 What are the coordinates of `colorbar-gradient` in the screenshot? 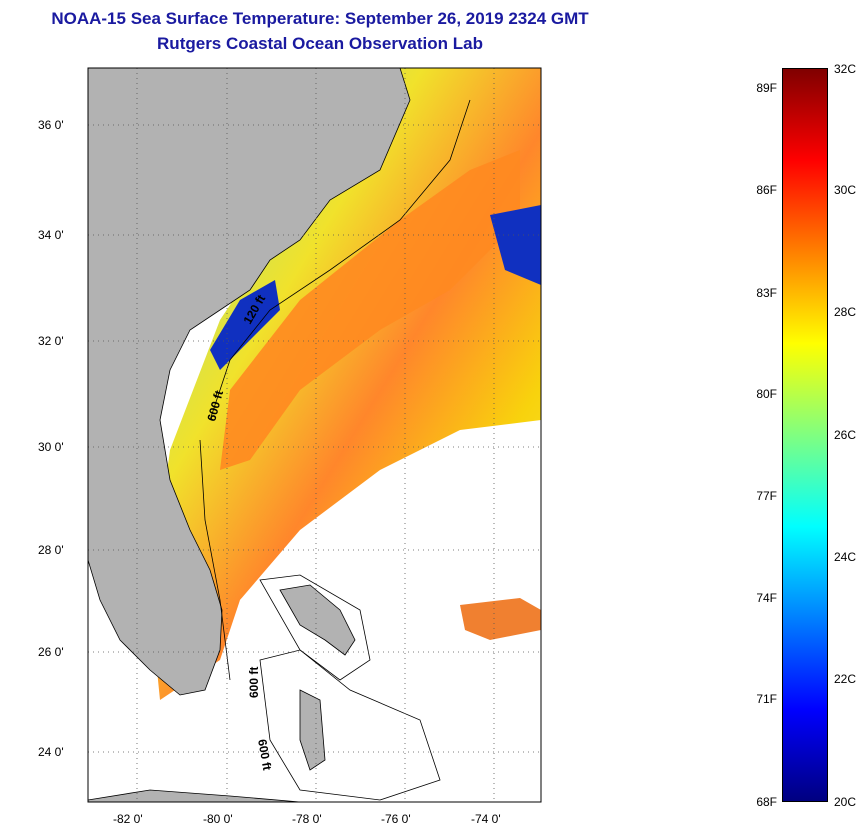 It's located at (805, 435).